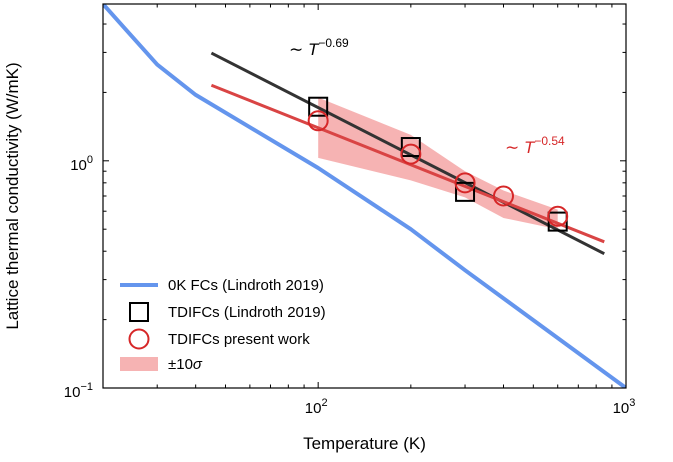 The image size is (673, 462). I want to click on y-tick-label: 10⁻¹, so click(78, 391).